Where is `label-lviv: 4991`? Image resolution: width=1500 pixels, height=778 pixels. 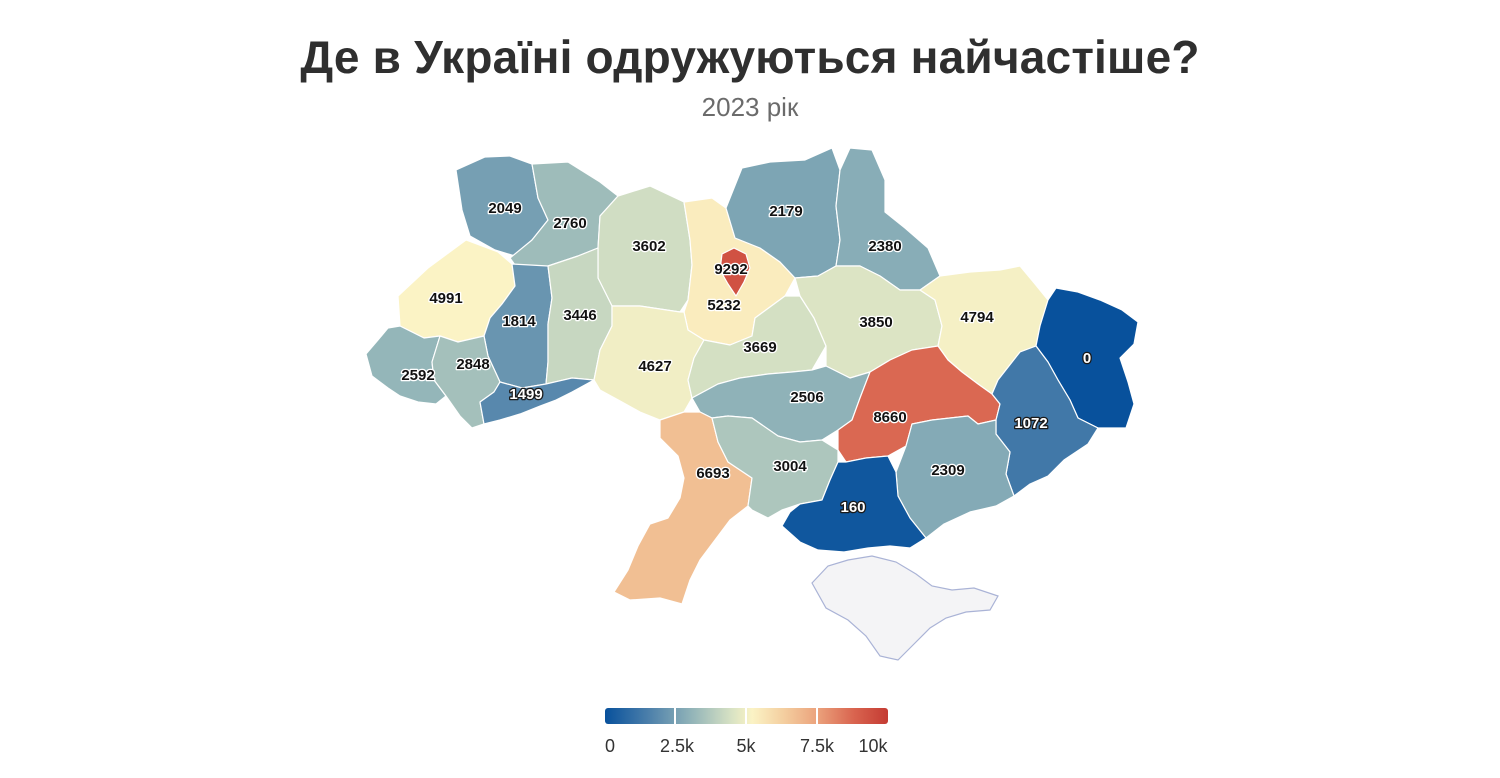 label-lviv: 4991 is located at coordinates (445, 298).